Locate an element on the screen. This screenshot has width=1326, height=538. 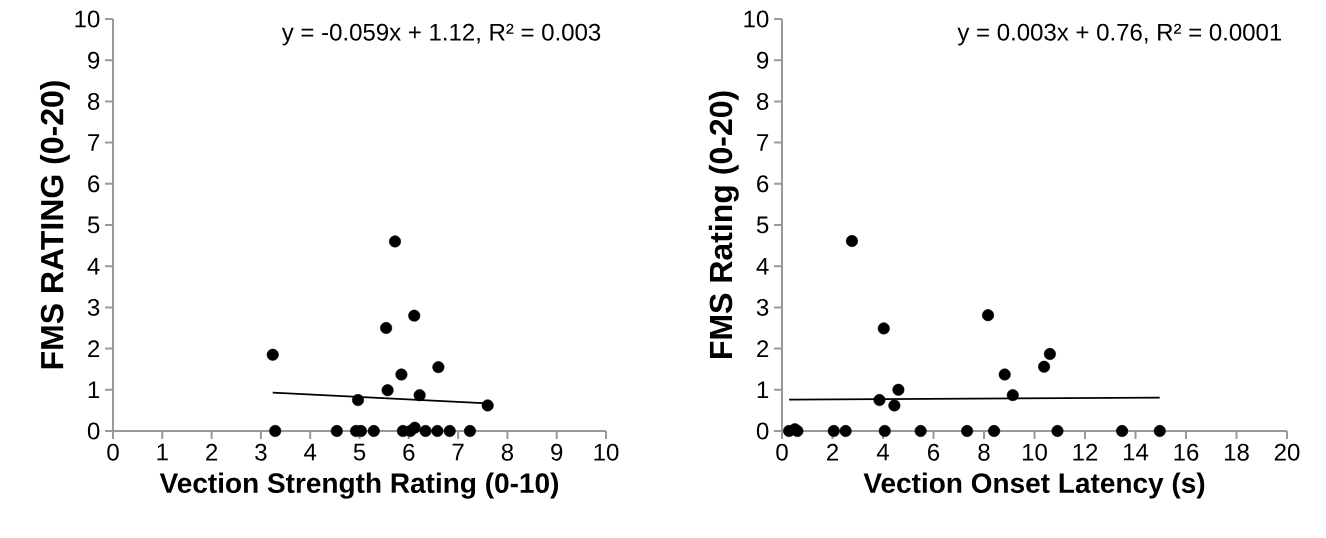
x-tick-label: 7 is located at coordinates (458, 452).